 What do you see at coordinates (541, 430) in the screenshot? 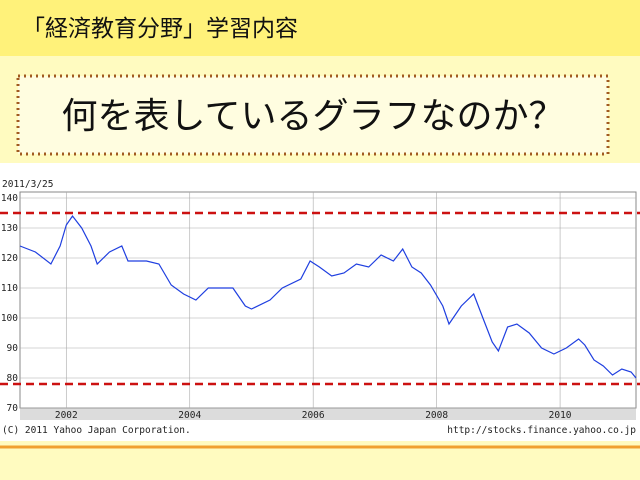
I see `source: http://stocks.finance.yahoo.co.jp` at bounding box center [541, 430].